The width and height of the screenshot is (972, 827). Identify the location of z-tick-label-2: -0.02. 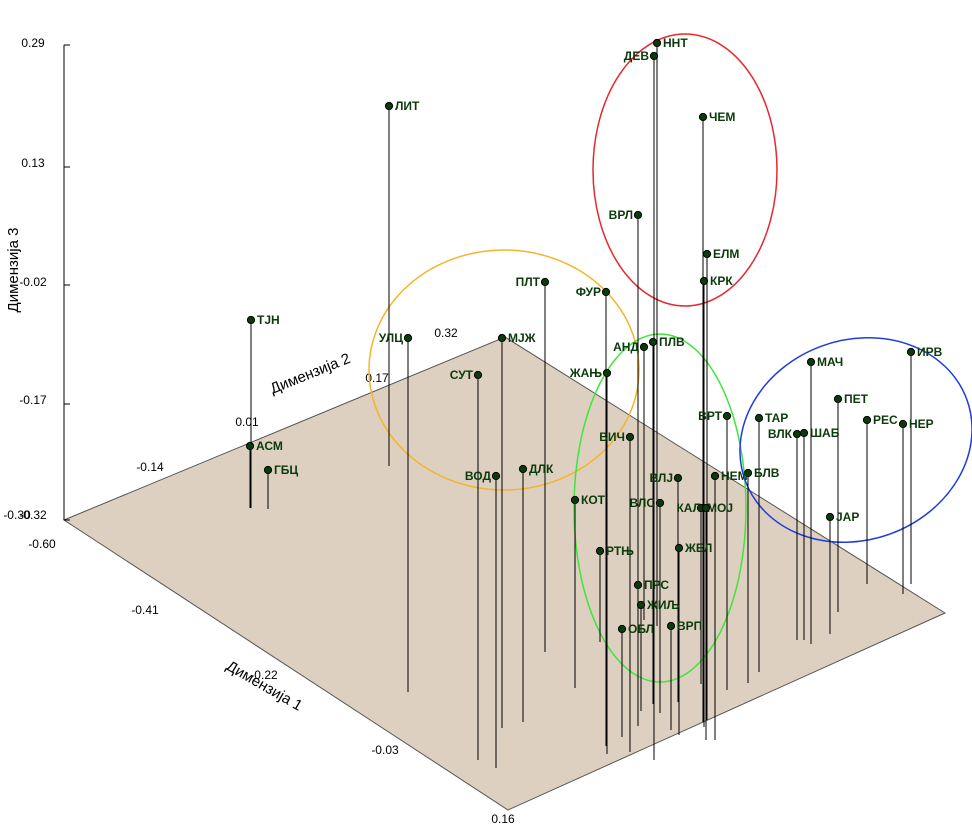
(33, 282).